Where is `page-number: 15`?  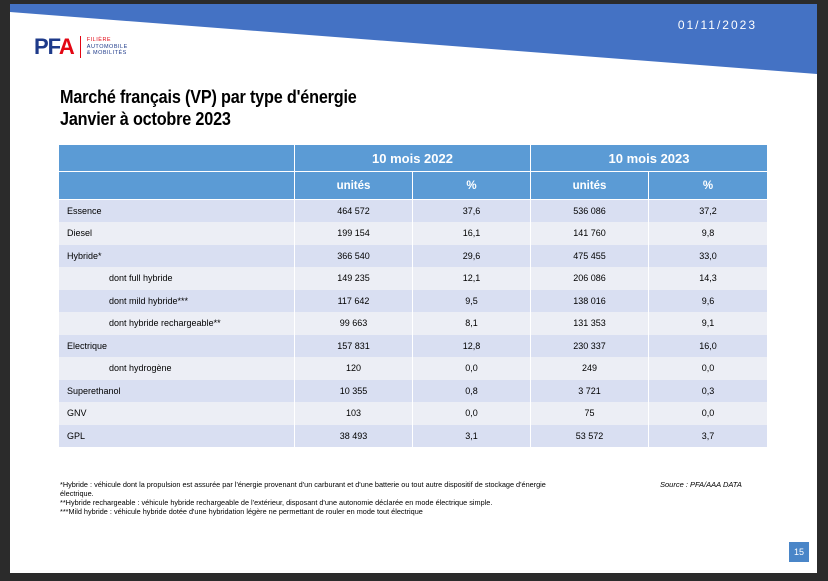
page-number: 15 is located at coordinates (799, 552).